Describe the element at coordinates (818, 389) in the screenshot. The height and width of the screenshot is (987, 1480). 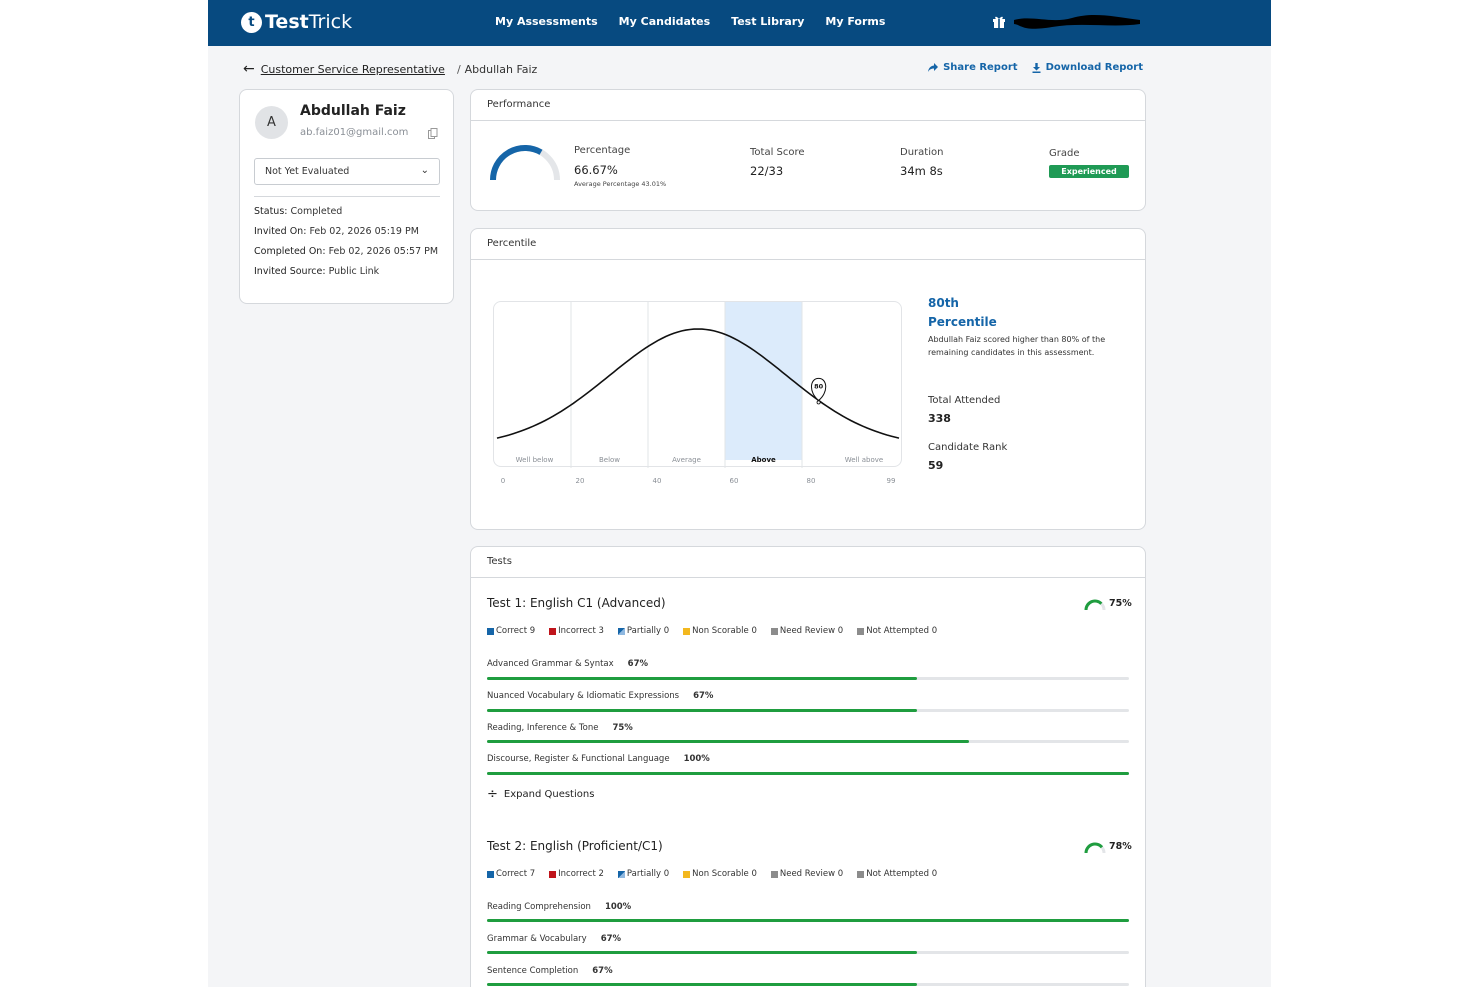
I see `percentile-marker-pin` at that location.